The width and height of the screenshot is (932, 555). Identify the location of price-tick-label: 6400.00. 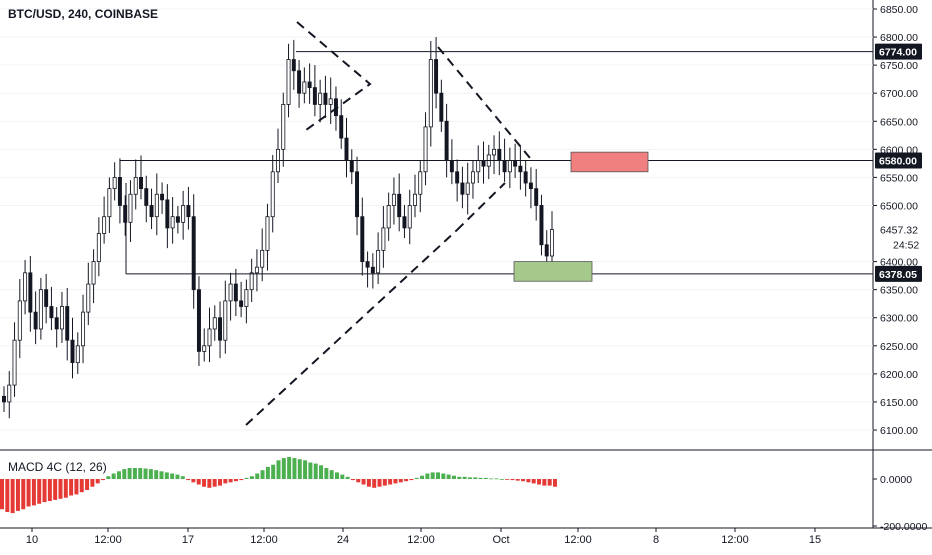
(899, 263).